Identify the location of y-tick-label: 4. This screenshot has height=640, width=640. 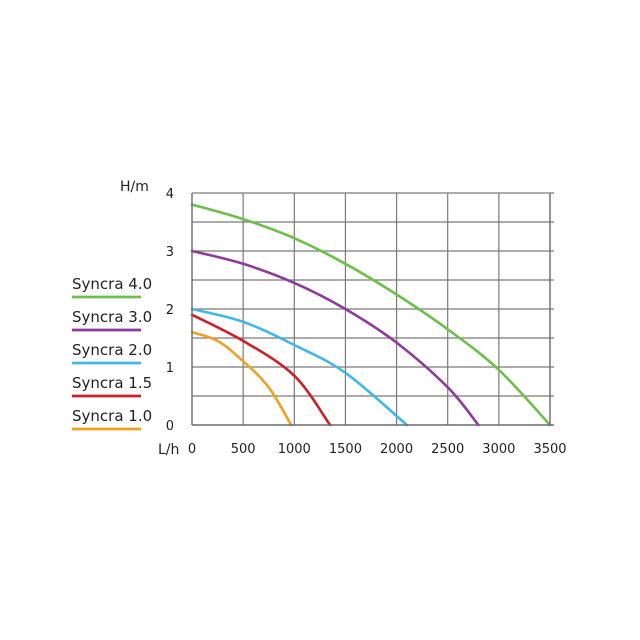
(170, 194).